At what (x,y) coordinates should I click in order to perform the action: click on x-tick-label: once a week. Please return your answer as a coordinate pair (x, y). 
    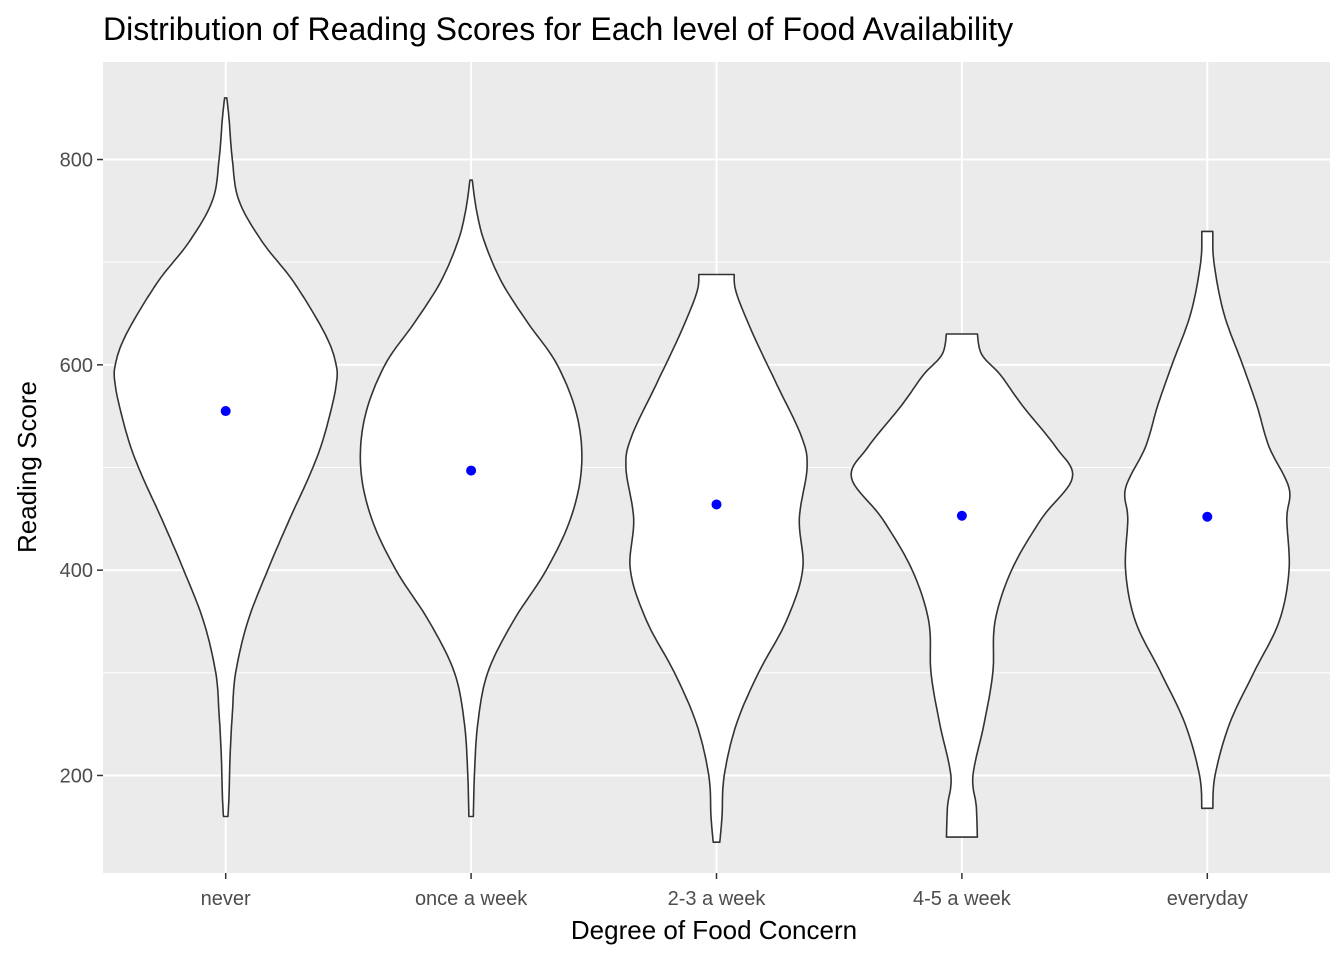
    Looking at the image, I should click on (471, 899).